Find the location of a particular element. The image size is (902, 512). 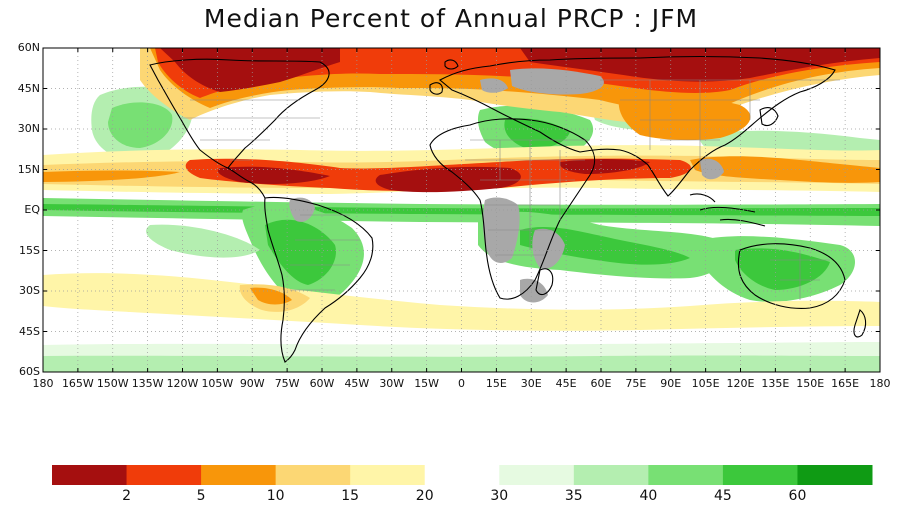

lon-label: 60E is located at coordinates (601, 383).